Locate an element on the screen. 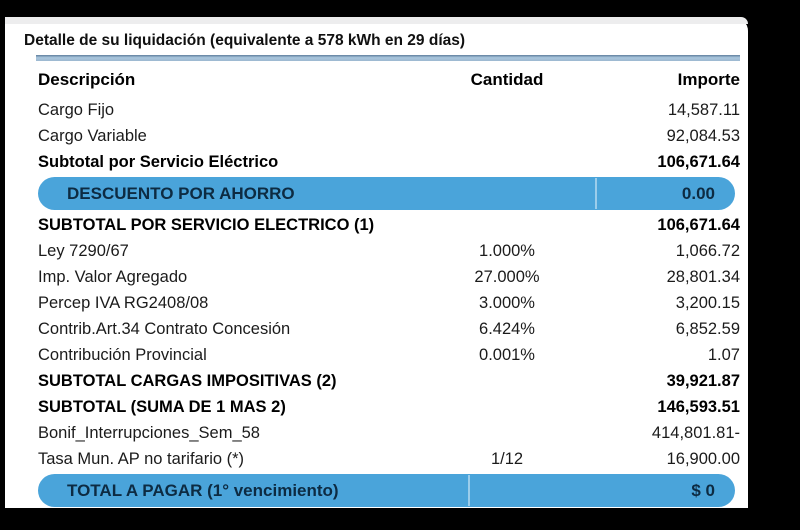 The width and height of the screenshot is (800, 530). table-row: Bonif_Interrupciones_Sem_58 414,801.81- is located at coordinates (376, 433).